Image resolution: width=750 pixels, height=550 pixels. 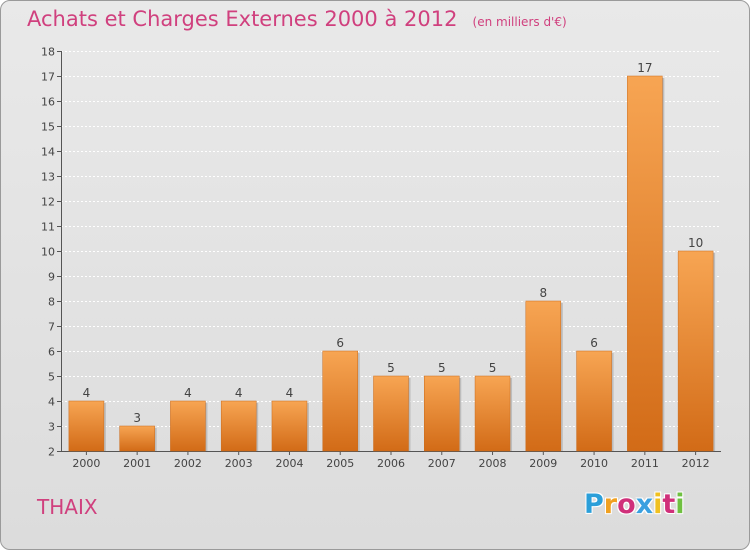 I want to click on x-tick-label: 2005, so click(x=340, y=463).